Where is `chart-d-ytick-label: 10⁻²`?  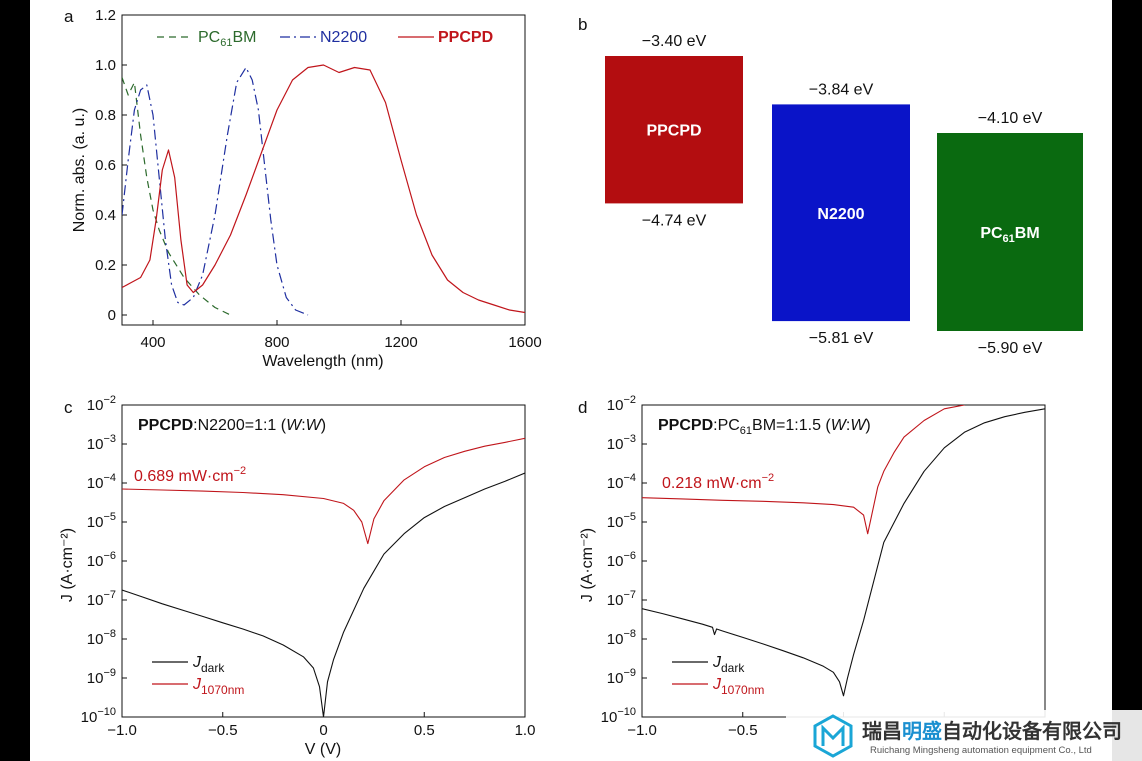 chart-d-ytick-label: 10⁻² is located at coordinates (621, 404).